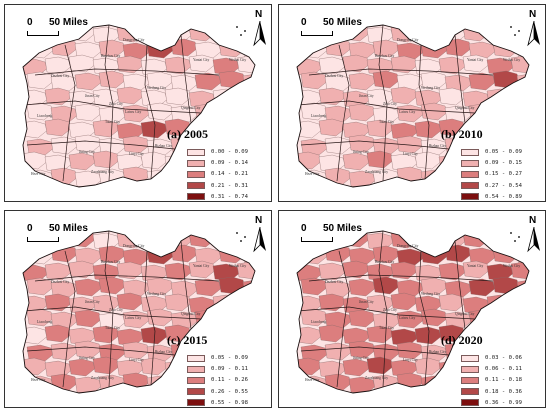 Image resolution: width=550 pixels, height=414 pixels. I want to click on legend-item: 0.14 - 0.21, so click(228, 174).